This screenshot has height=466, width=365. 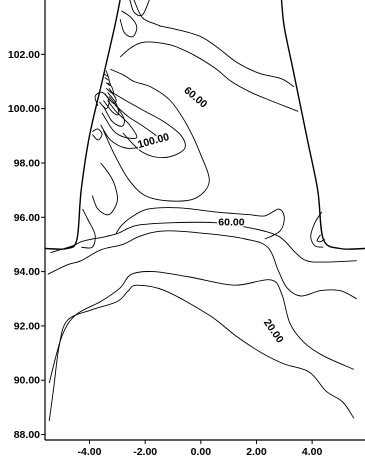 What do you see at coordinates (201, 452) in the screenshot?
I see `x-tick-label: 0.00` at bounding box center [201, 452].